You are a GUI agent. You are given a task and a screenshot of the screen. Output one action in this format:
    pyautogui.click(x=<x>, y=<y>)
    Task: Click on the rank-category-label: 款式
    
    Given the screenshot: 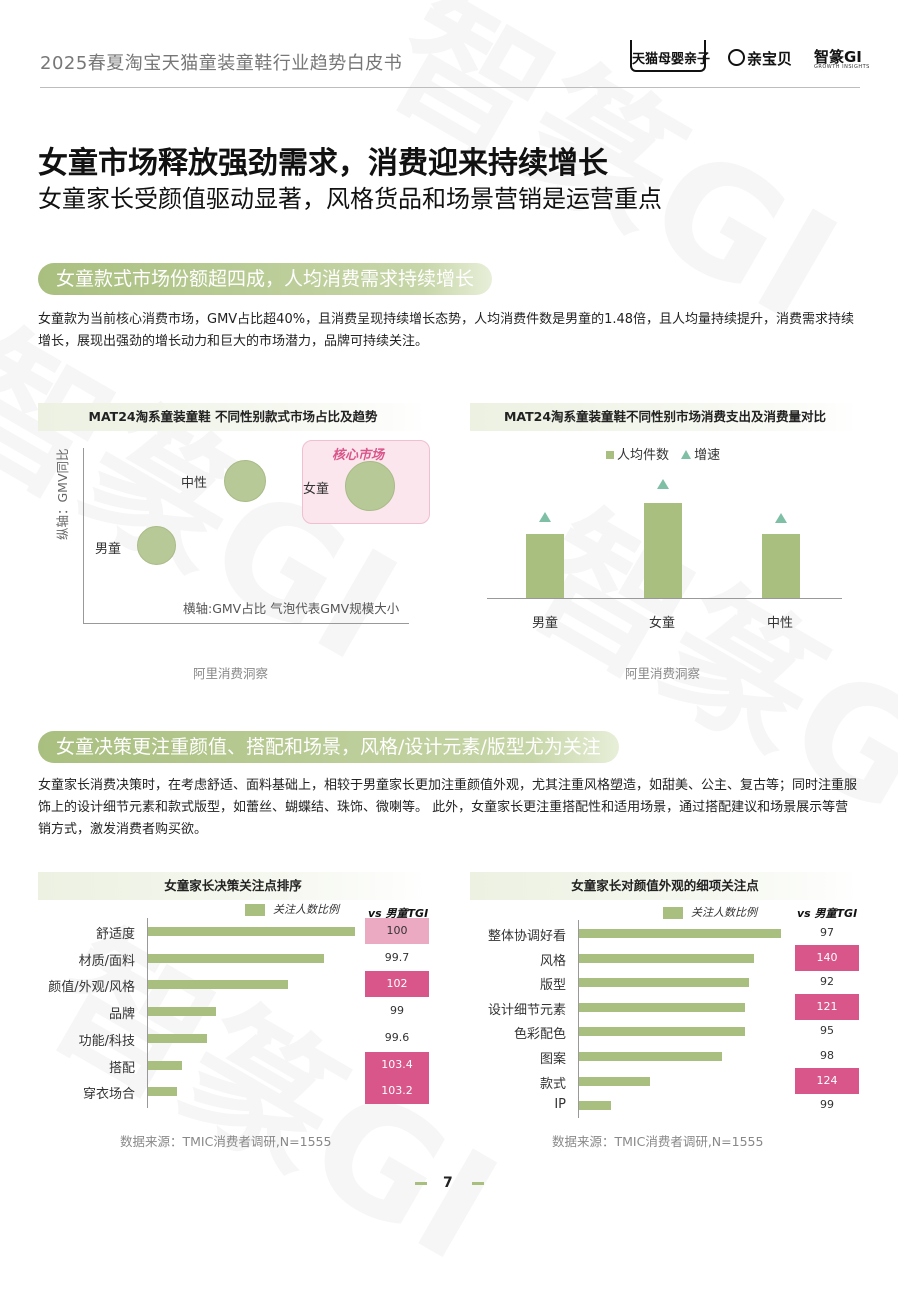 What is the action you would take?
    pyautogui.click(x=552, y=1084)
    